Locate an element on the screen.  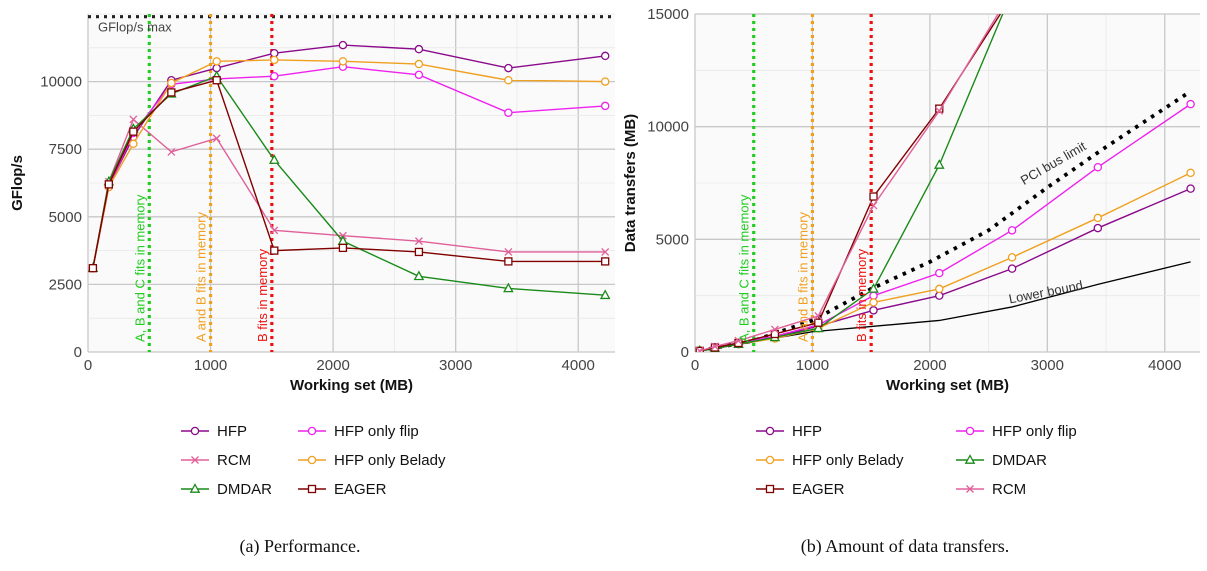
legend-item-rcm: RCM is located at coordinates (991, 489).